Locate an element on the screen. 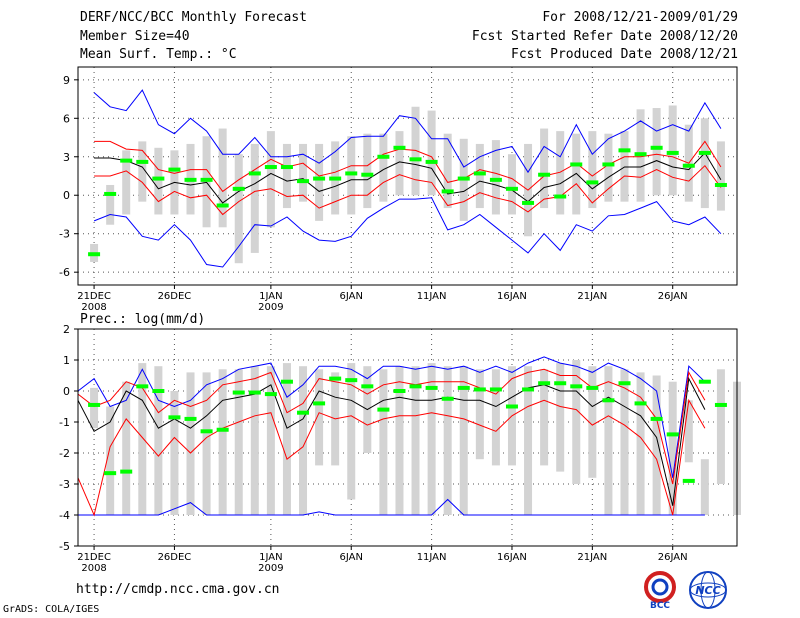  member-size: Member Size=40 is located at coordinates (135, 36).